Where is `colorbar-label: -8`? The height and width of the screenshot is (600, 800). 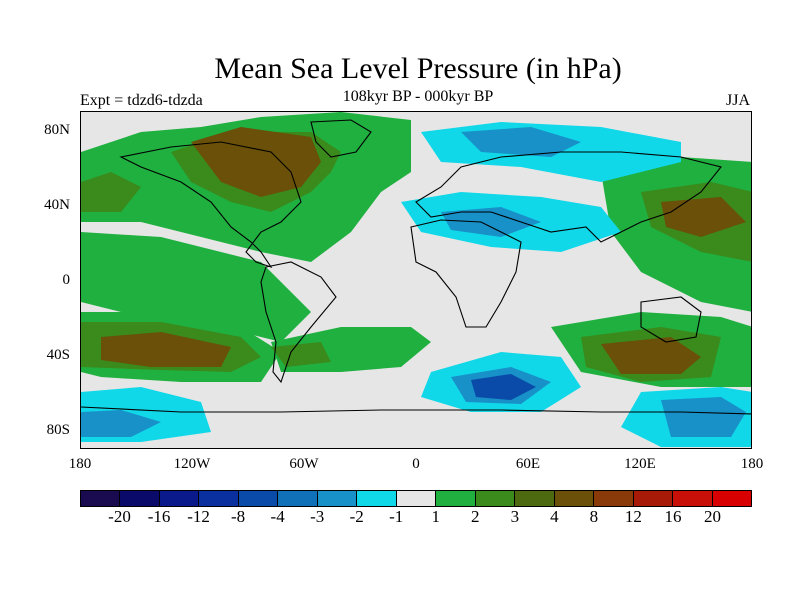 colorbar-label: -8 is located at coordinates (238, 516).